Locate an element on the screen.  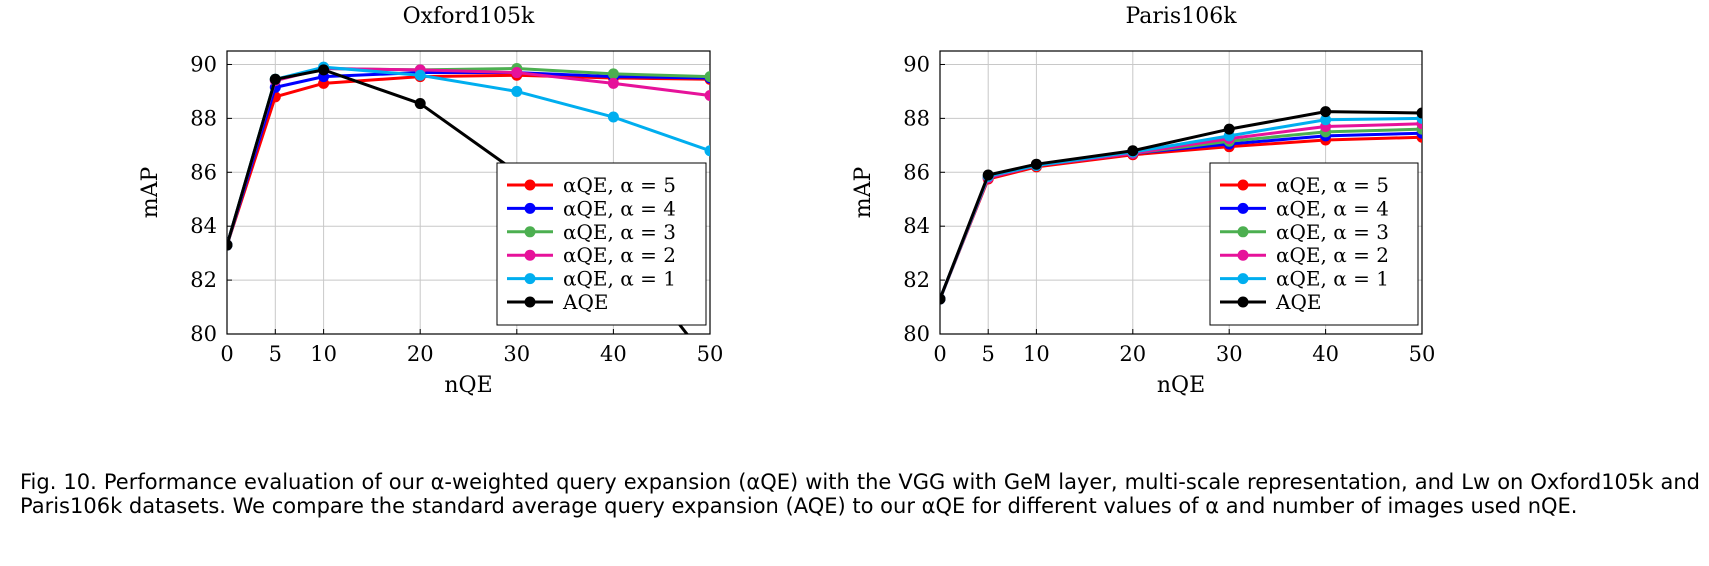
chart-title: Oxford105k is located at coordinates (469, 16).